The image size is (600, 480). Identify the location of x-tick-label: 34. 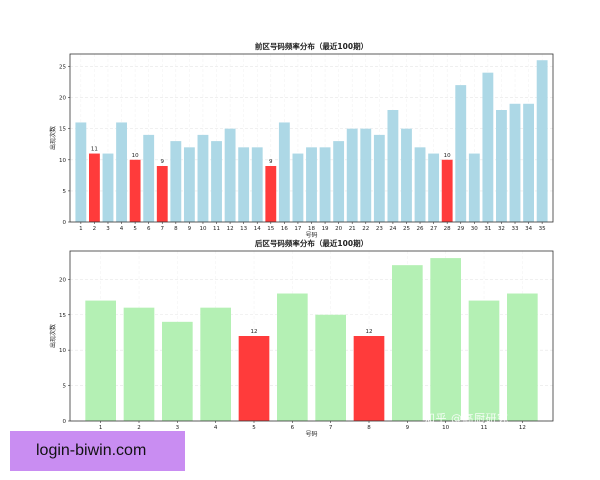
(528, 229).